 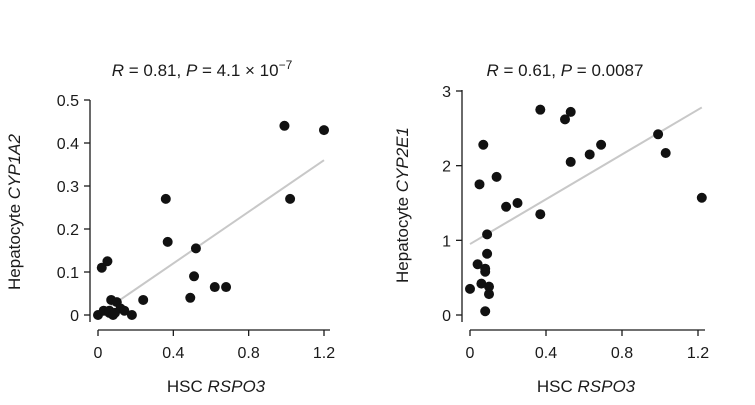 I want to click on y-axis-title: Hepatocyte CYP1A2, so click(x=14, y=211).